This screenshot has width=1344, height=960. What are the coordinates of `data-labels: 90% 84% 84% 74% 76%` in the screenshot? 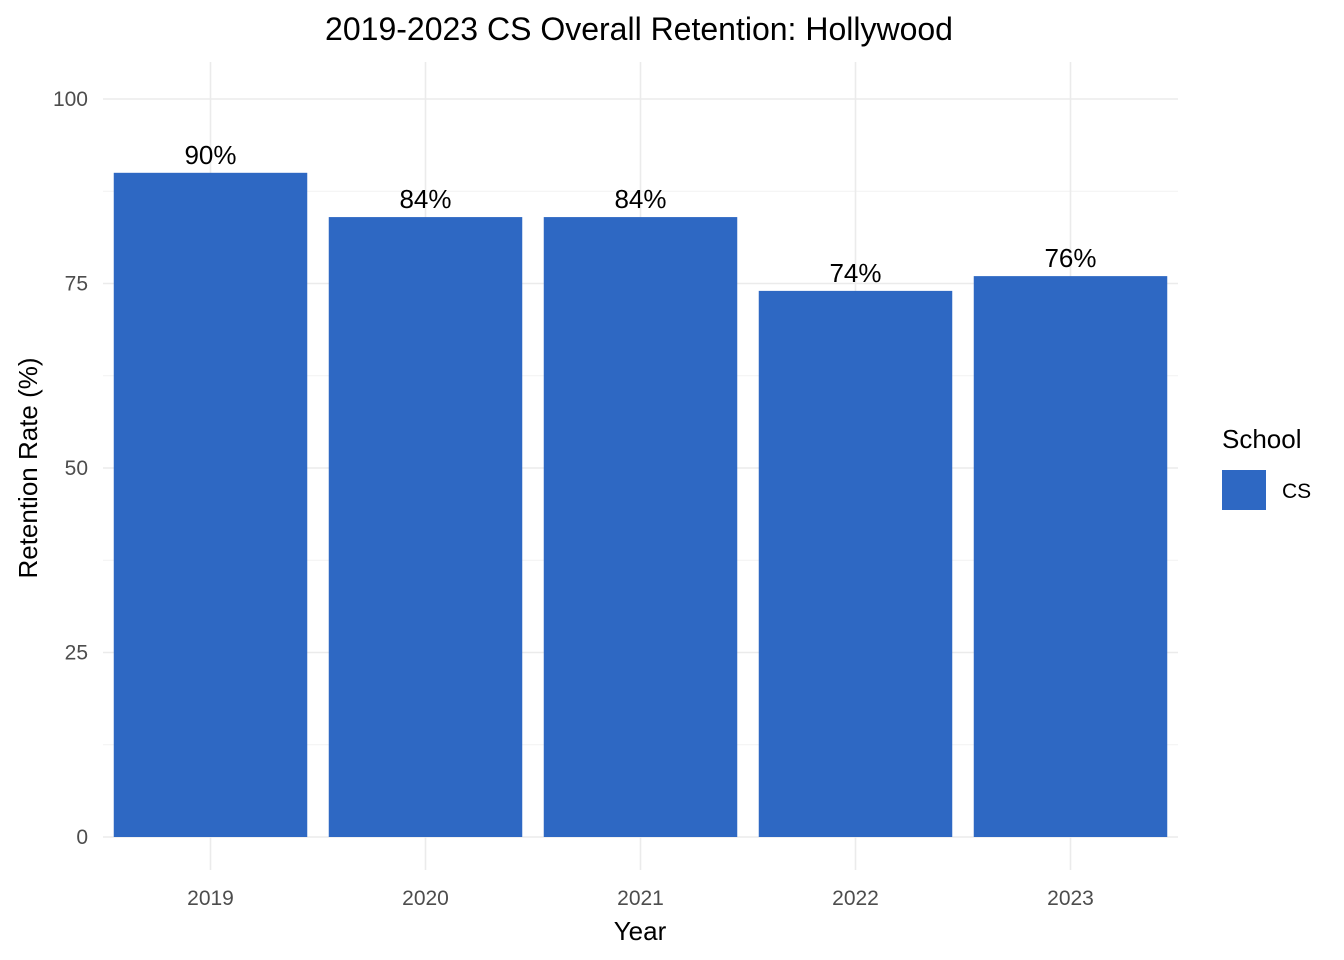 It's located at (640, 214).